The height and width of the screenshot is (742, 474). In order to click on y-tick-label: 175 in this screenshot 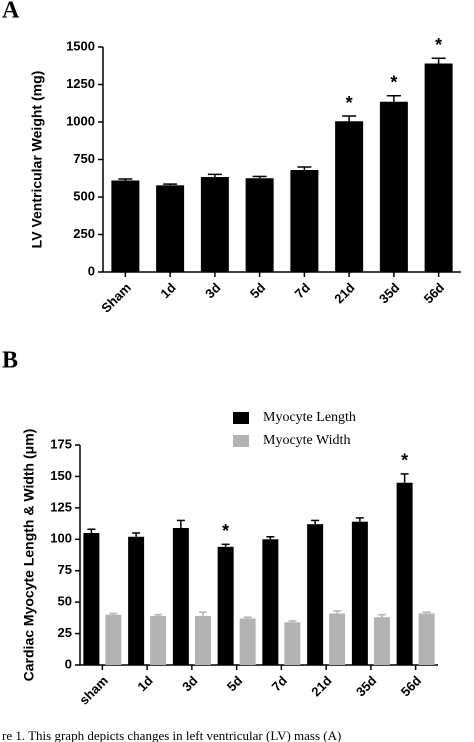, I will do `click(61, 443)`.